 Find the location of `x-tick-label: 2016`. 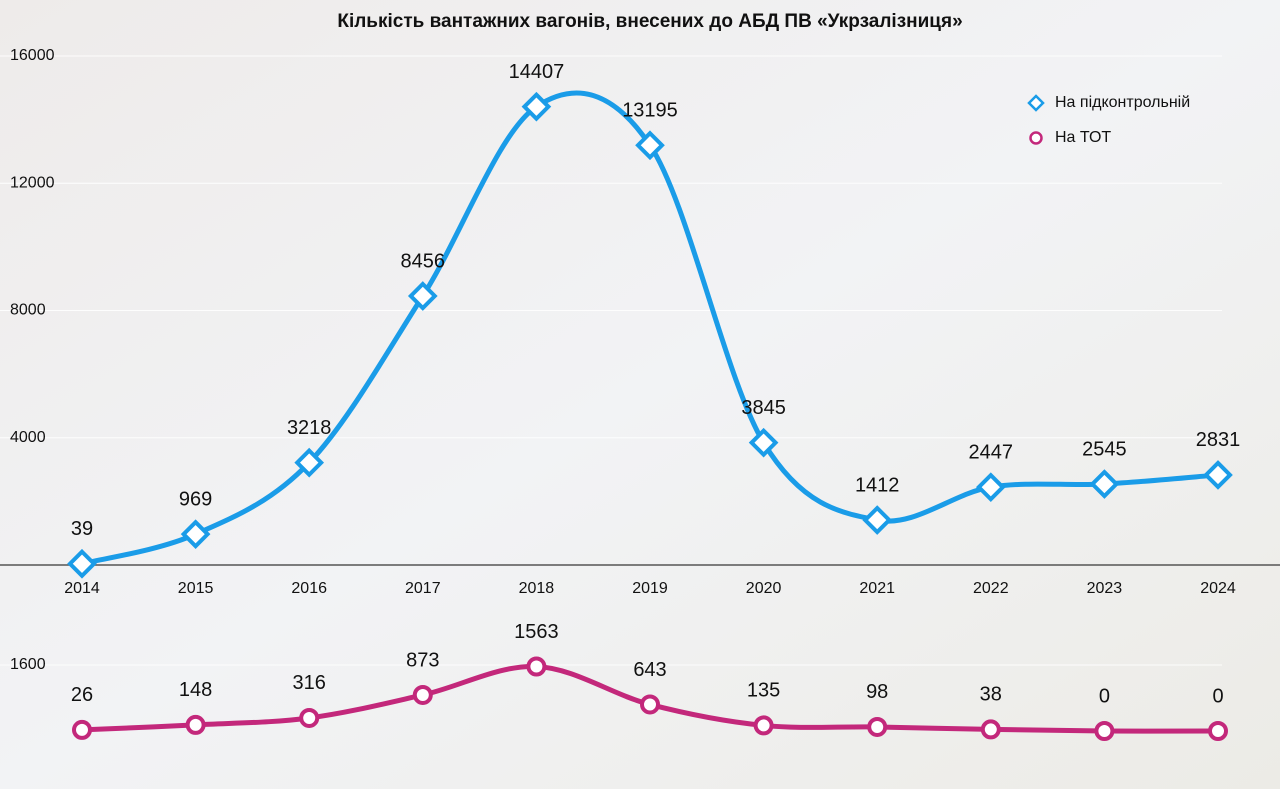

x-tick-label: 2016 is located at coordinates (309, 588).